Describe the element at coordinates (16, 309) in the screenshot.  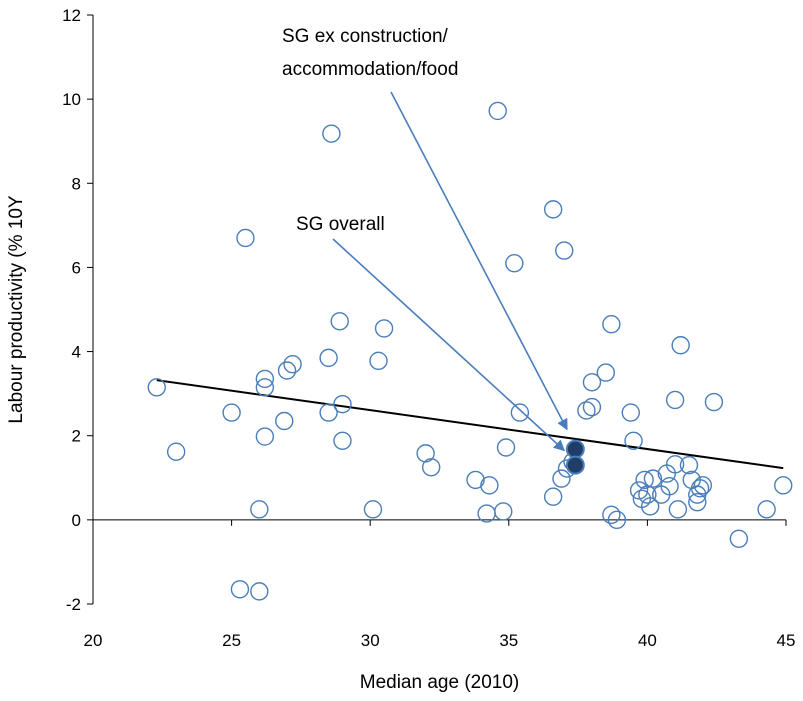
I see `y-axis-title: Labour productivity (% 10Y` at that location.